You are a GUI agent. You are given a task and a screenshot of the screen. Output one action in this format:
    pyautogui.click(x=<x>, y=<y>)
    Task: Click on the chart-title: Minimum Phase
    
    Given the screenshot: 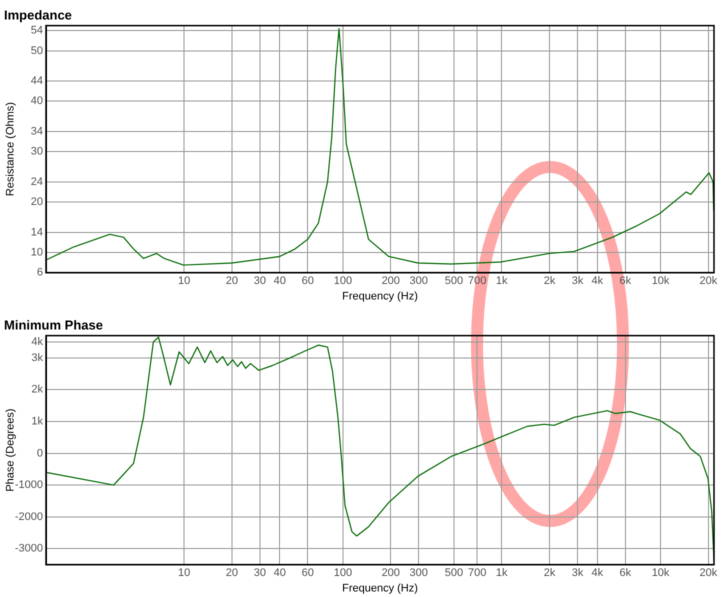 What is the action you would take?
    pyautogui.click(x=53, y=324)
    